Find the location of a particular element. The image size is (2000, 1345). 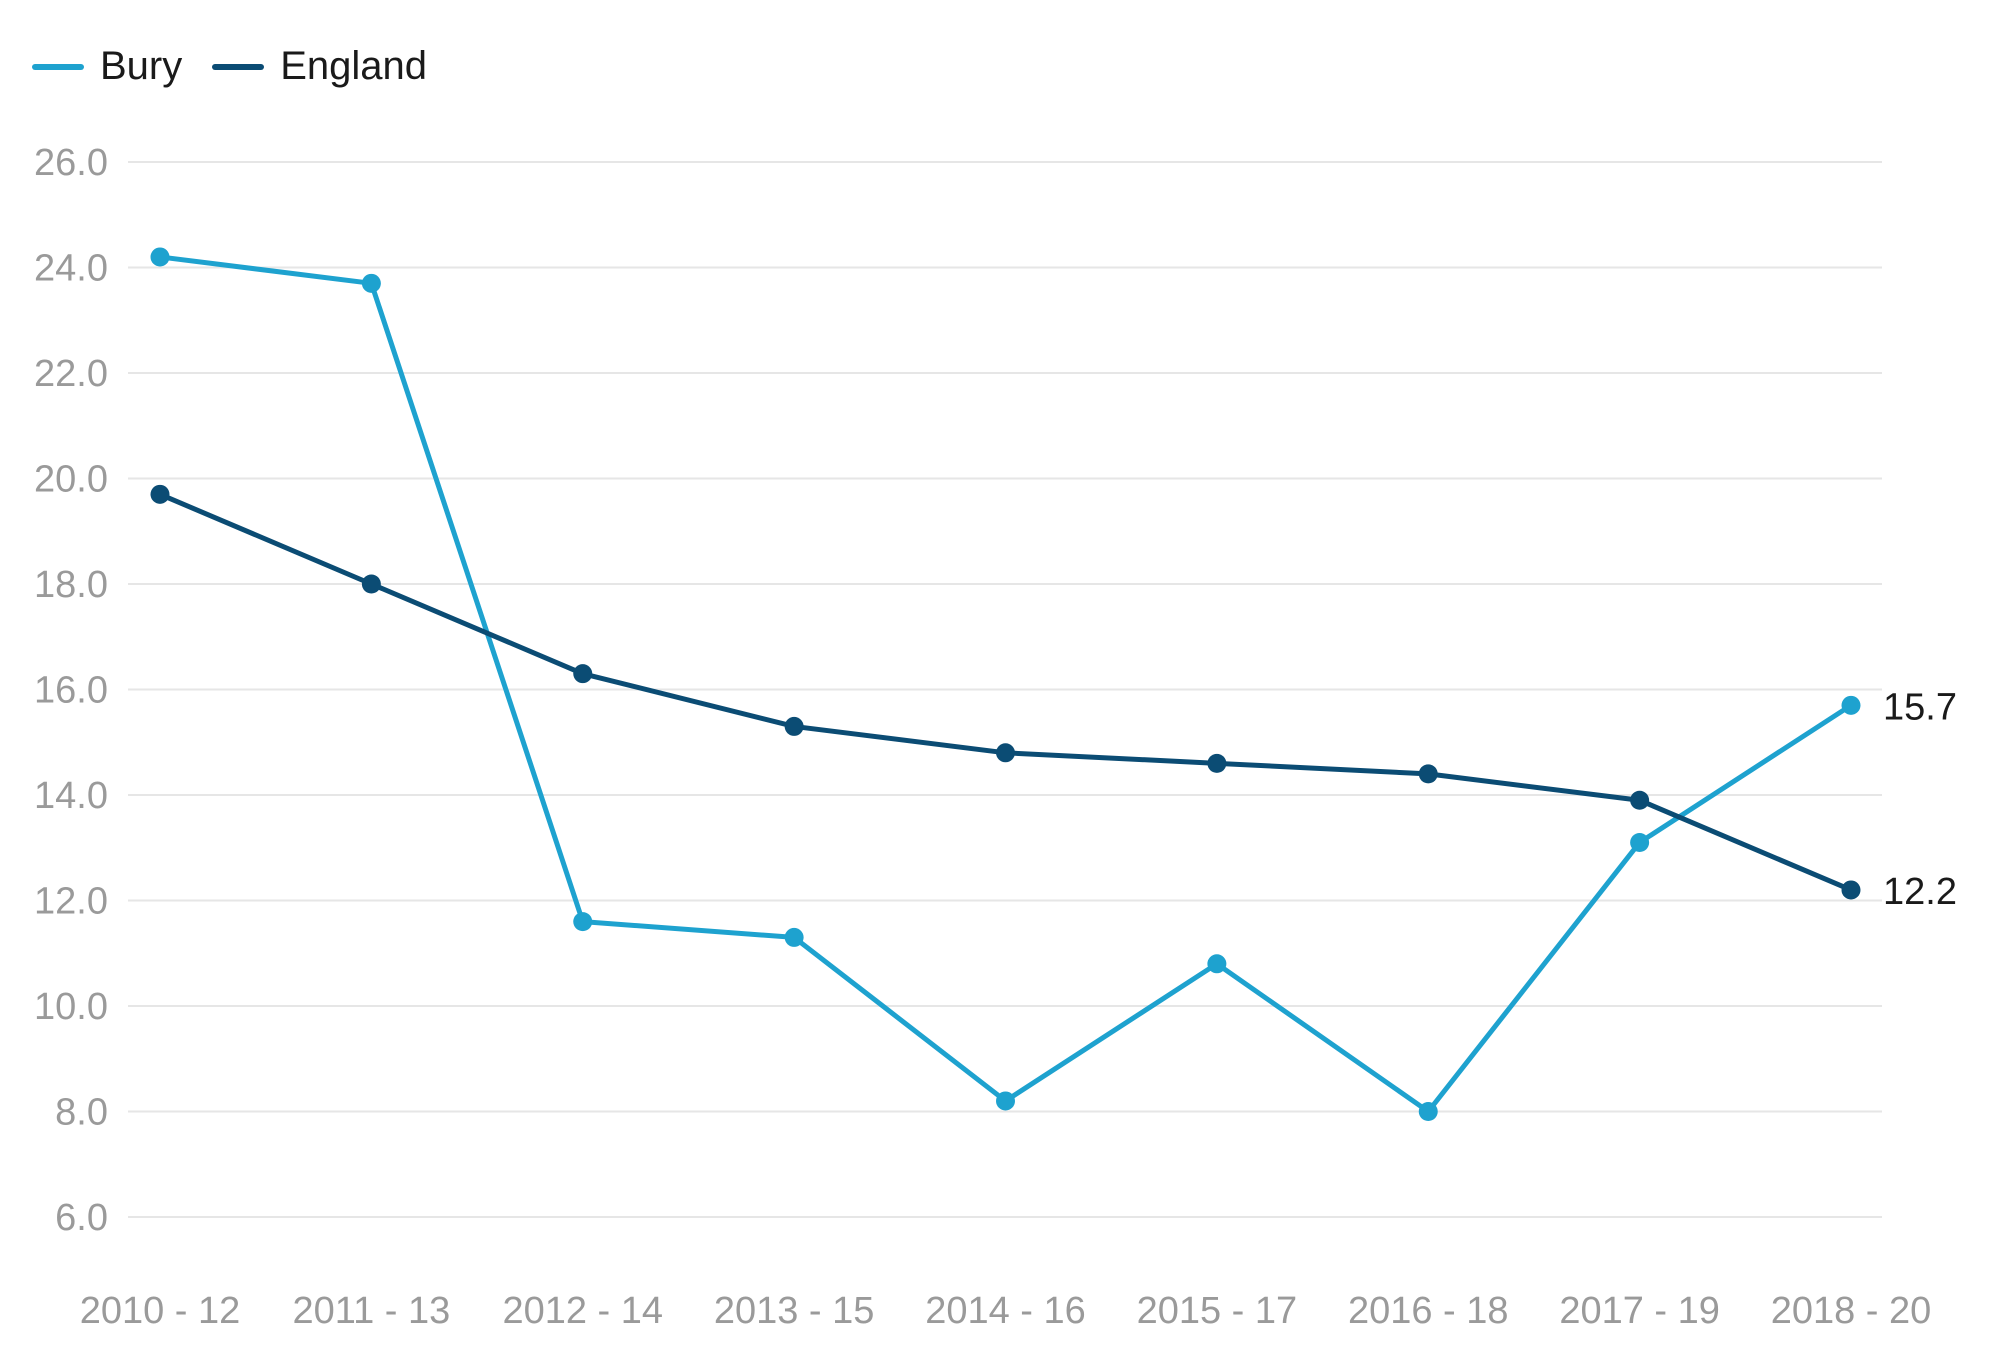

y-tick-label: 8.0 is located at coordinates (81, 1113).